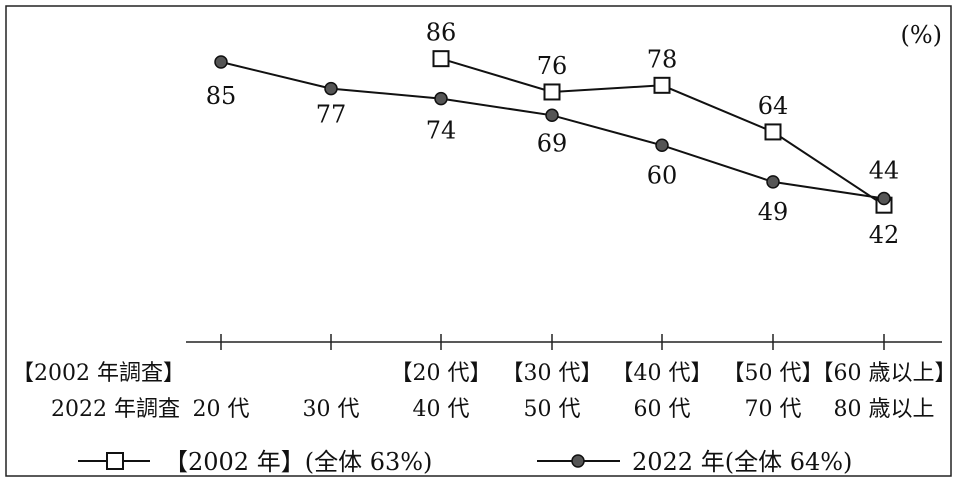  What do you see at coordinates (773, 373) in the screenshot?
I see `category-label-2002: 【50 代】` at bounding box center [773, 373].